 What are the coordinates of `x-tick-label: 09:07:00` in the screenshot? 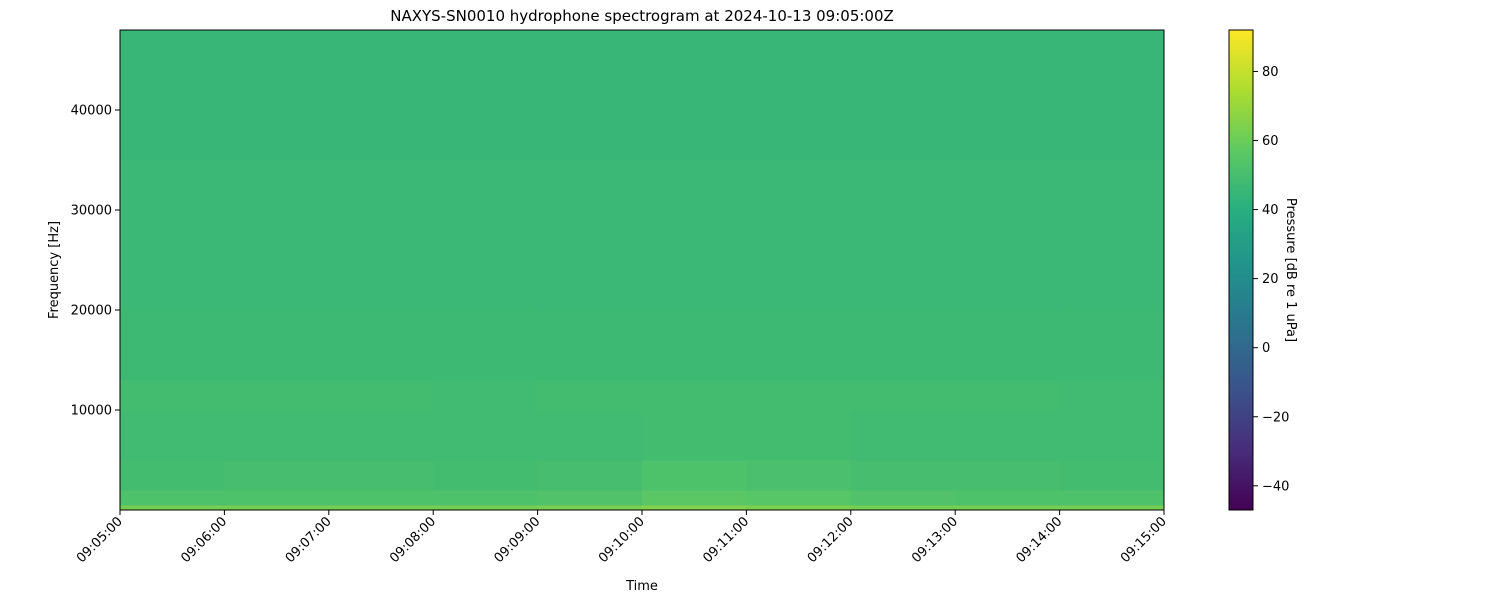 It's located at (309, 540).